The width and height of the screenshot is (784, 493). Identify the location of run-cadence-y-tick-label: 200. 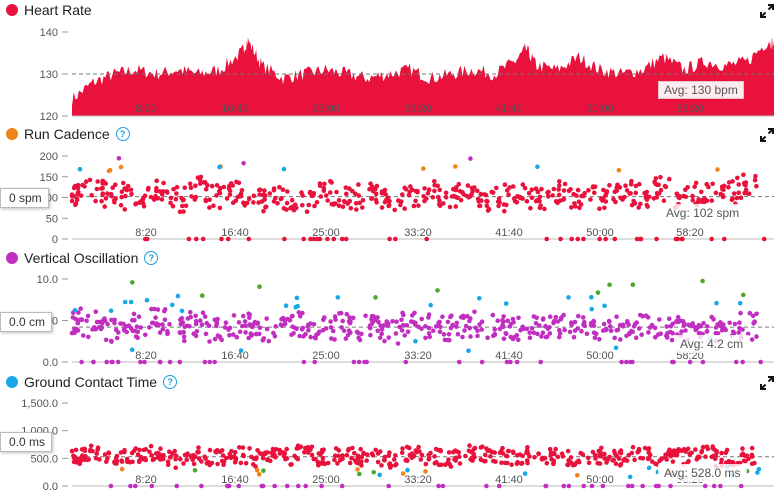
(49, 157).